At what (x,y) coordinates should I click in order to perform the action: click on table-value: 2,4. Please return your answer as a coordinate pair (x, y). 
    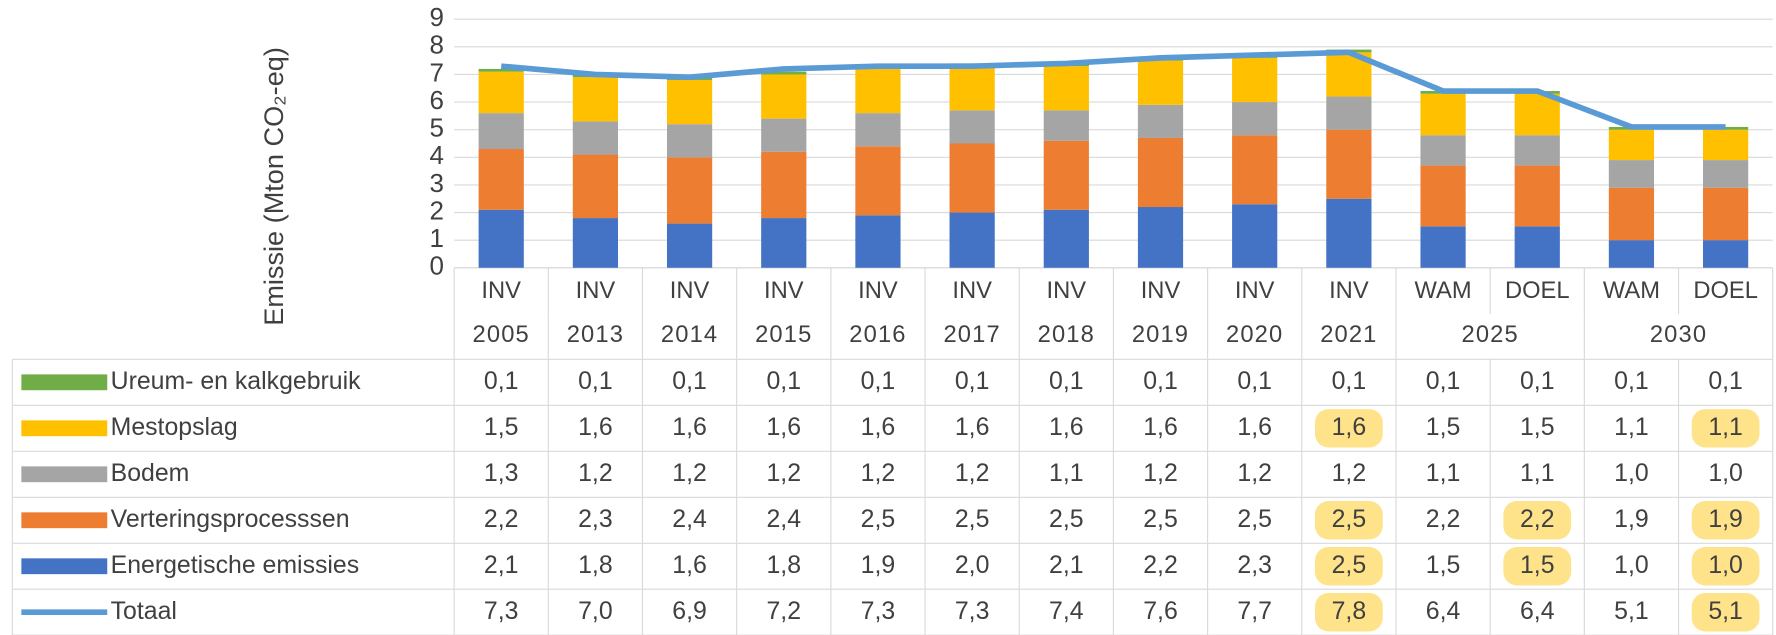
    Looking at the image, I should click on (689, 519).